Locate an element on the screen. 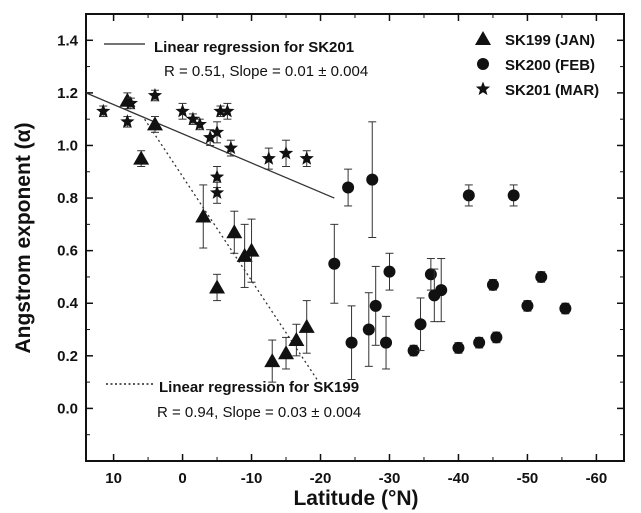  y-tick-label: 0.0 is located at coordinates (67, 408).